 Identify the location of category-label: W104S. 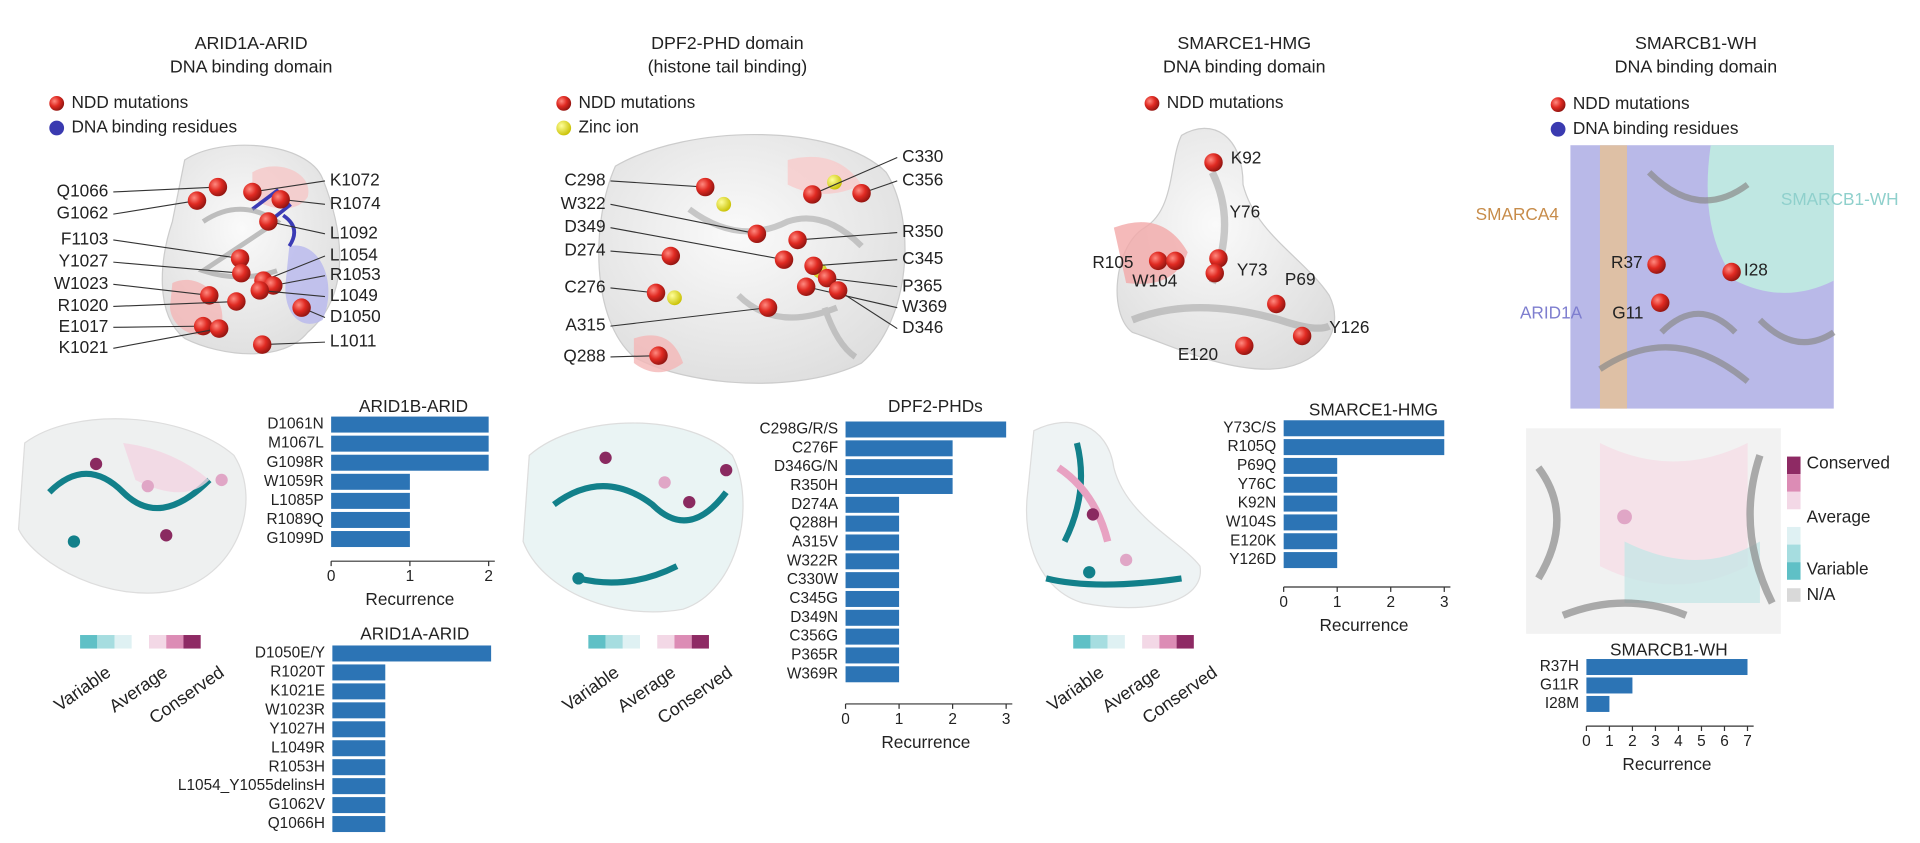
(1251, 521).